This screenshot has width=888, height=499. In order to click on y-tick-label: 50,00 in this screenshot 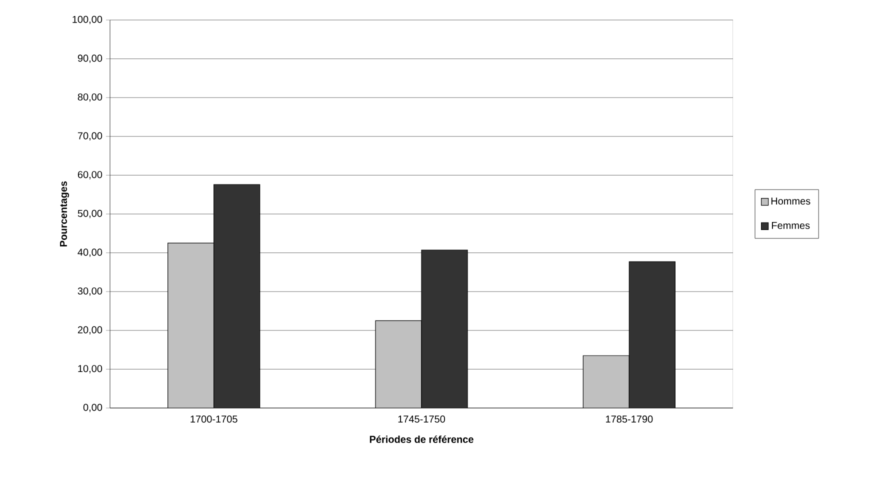, I will do `click(90, 214)`.